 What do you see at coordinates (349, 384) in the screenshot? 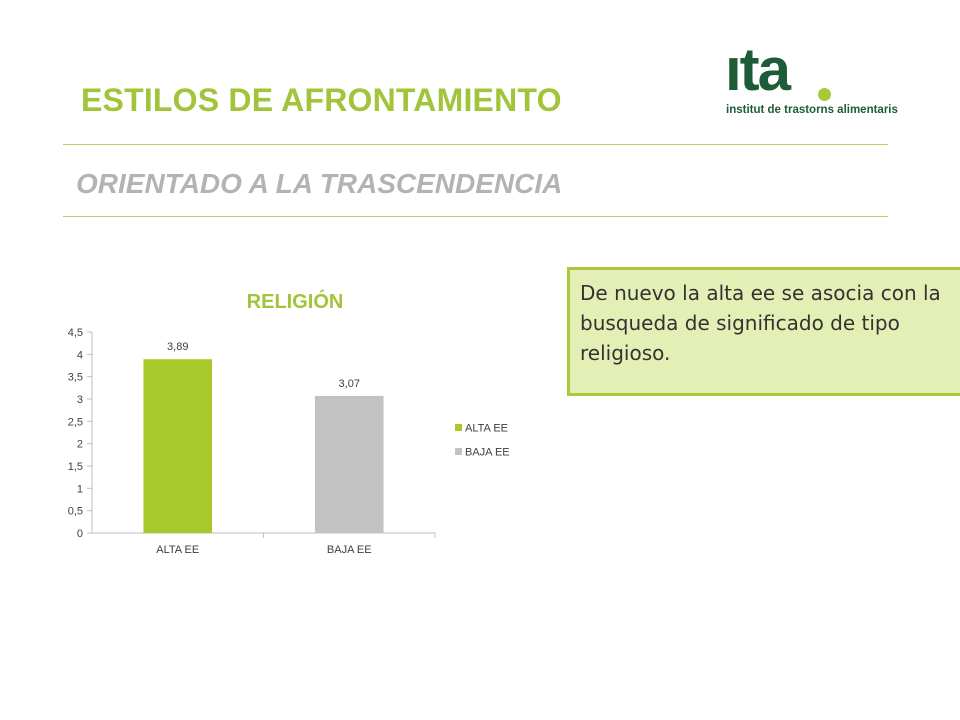
I see `data-label: 3,07` at bounding box center [349, 384].